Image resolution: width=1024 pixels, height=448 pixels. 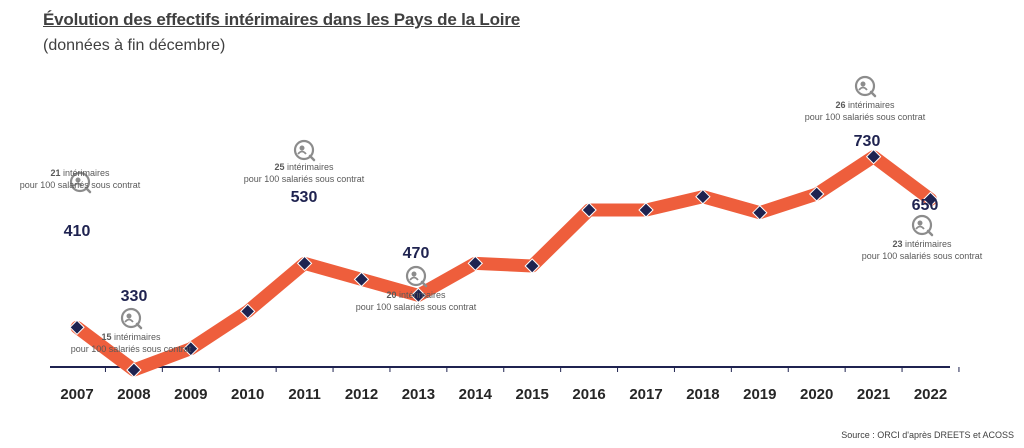 What do you see at coordinates (532, 266) in the screenshot?
I see `data-point-2015` at bounding box center [532, 266].